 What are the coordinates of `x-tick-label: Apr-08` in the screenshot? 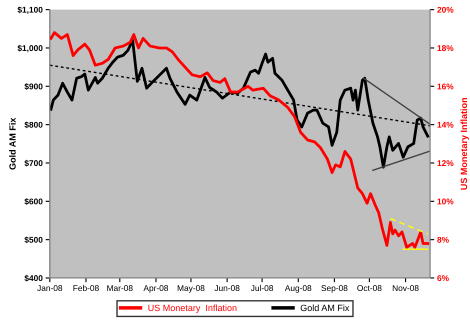 It's located at (155, 289).